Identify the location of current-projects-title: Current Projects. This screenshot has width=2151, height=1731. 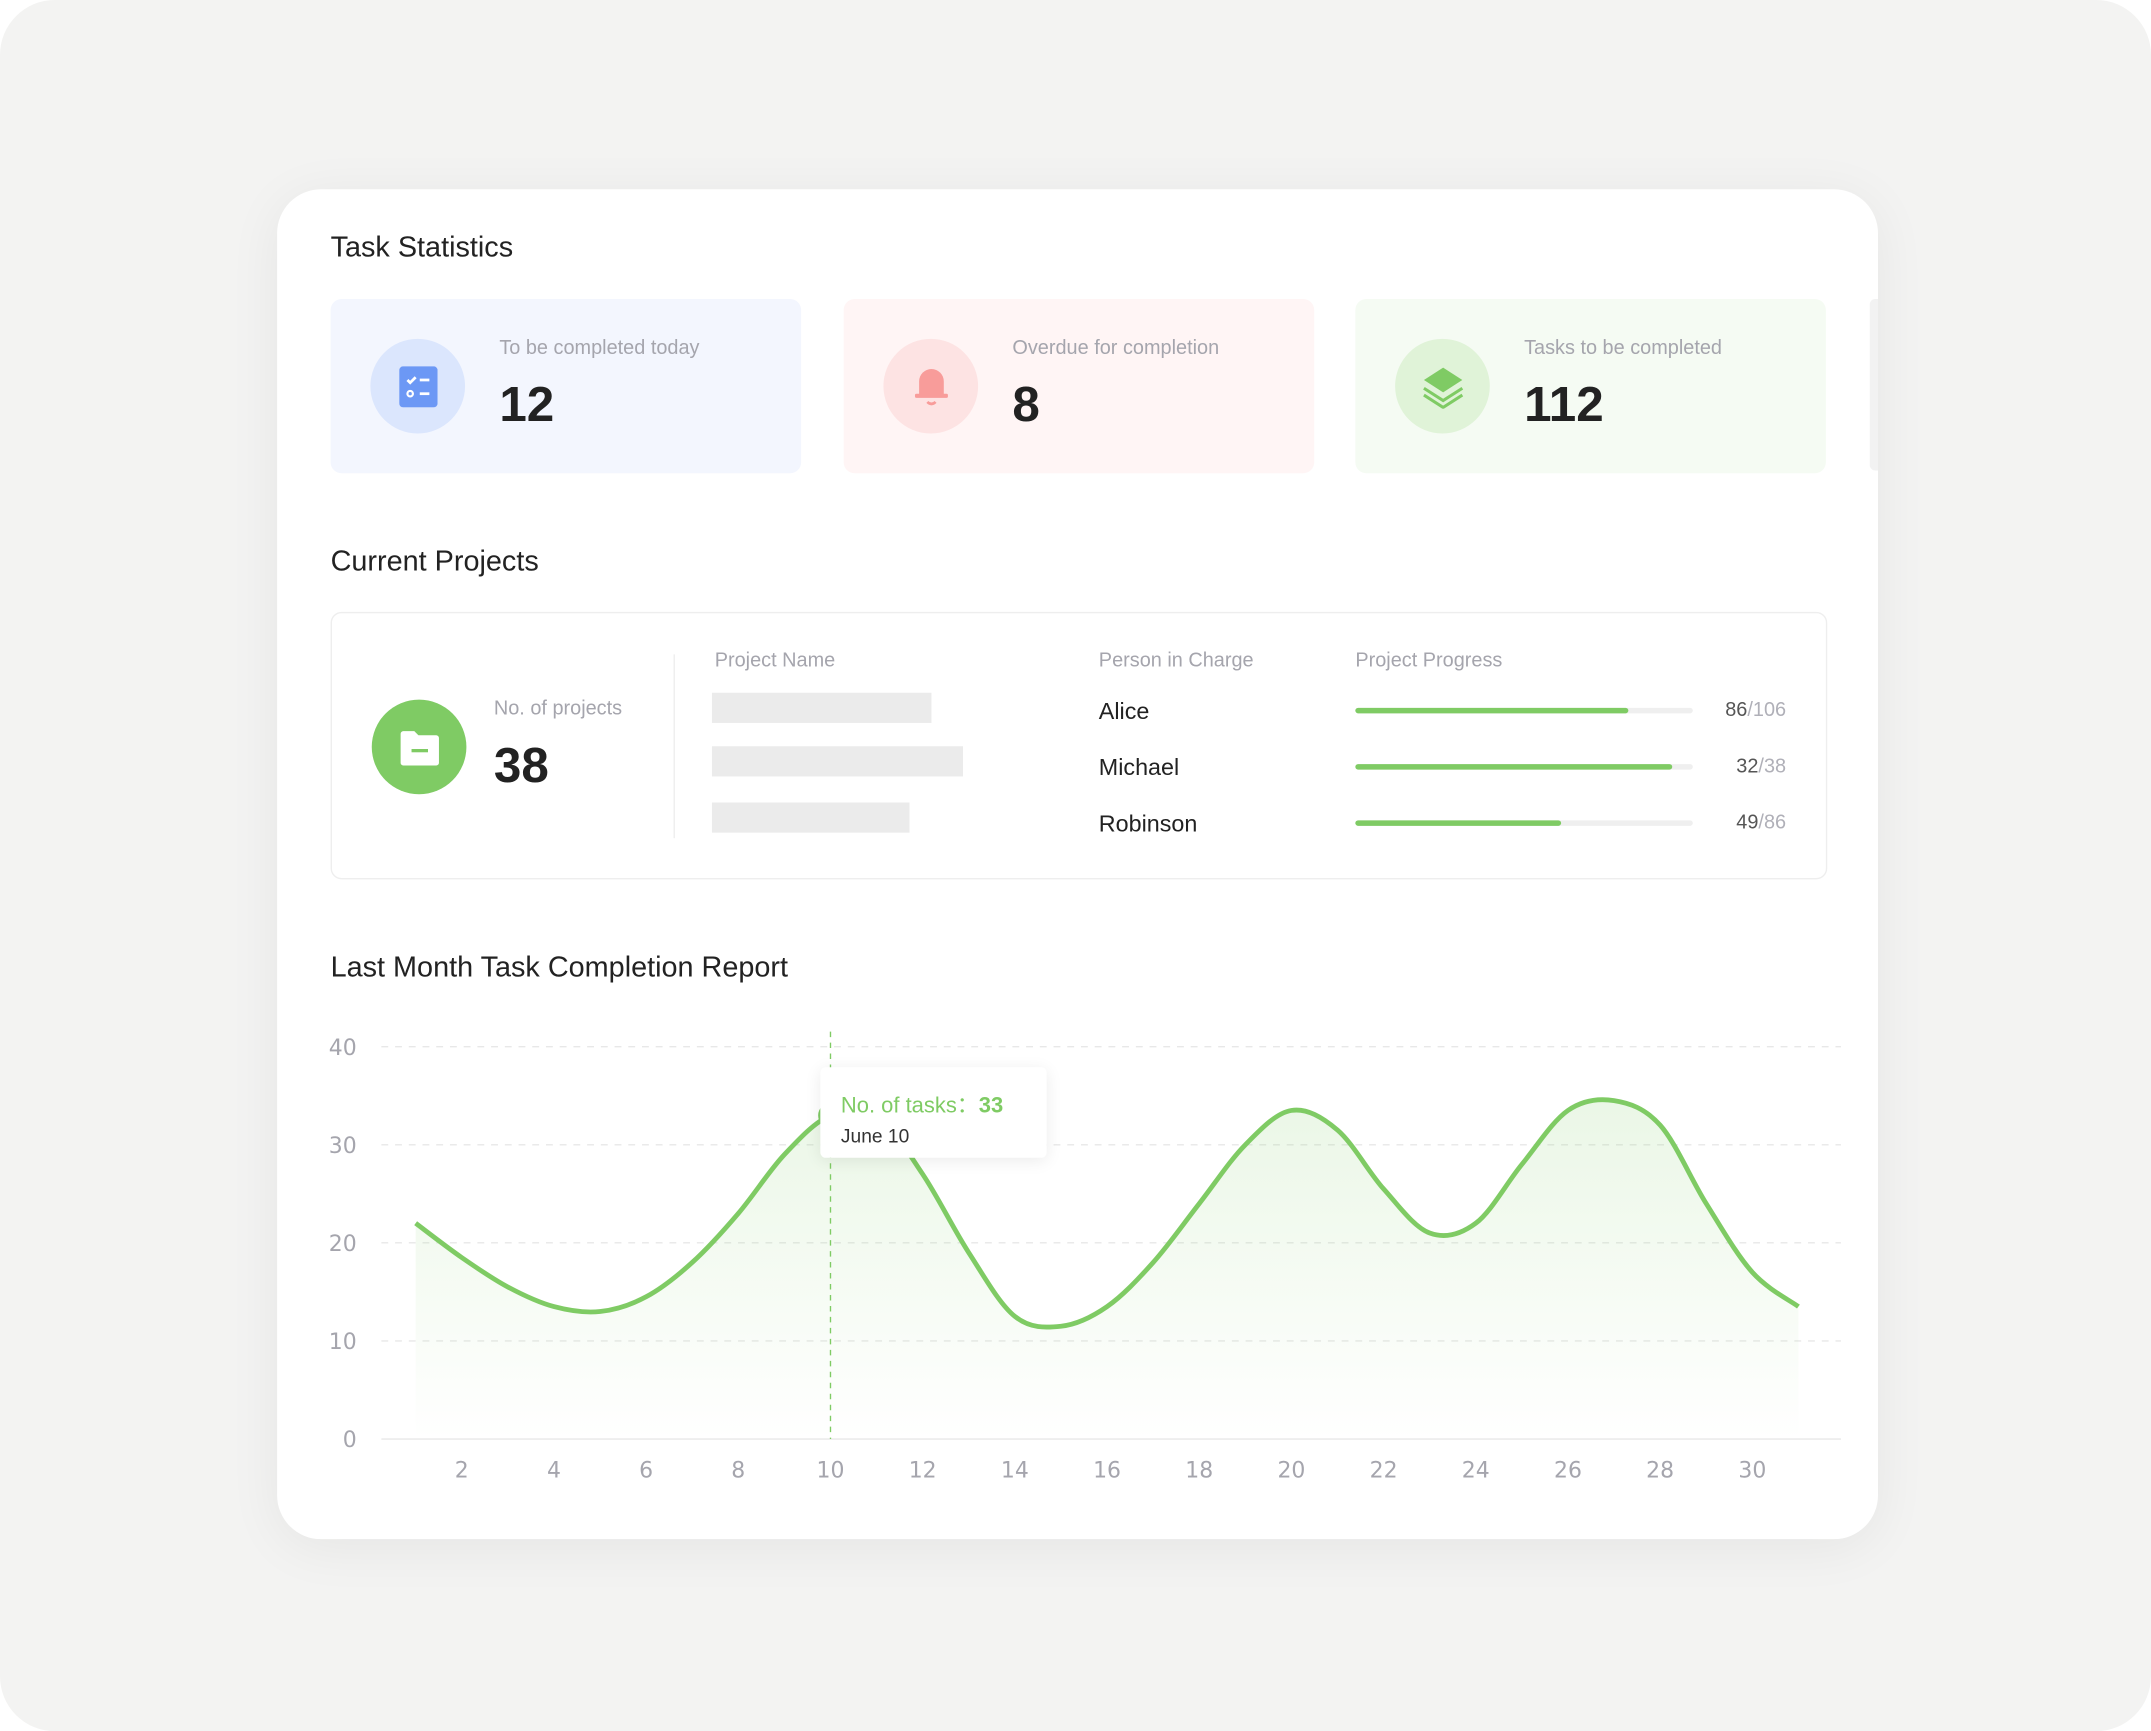
(434, 561).